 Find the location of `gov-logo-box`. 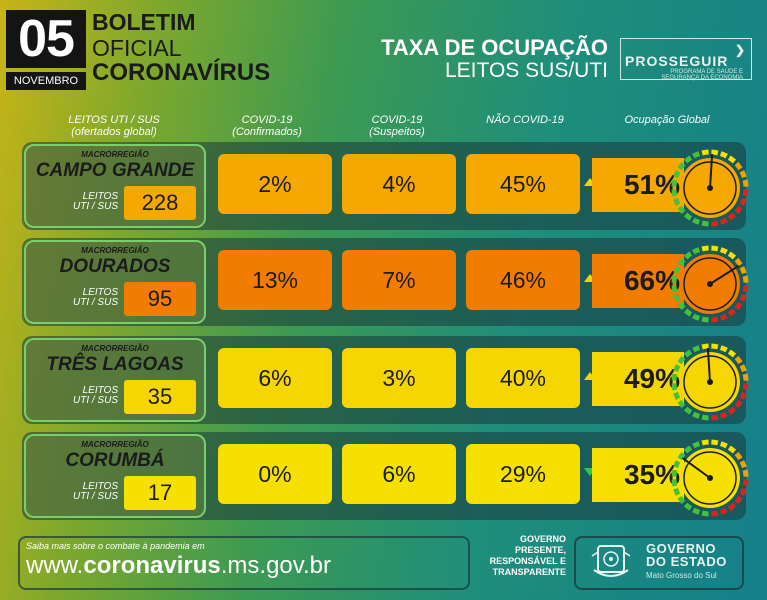

gov-logo-box is located at coordinates (659, 563).